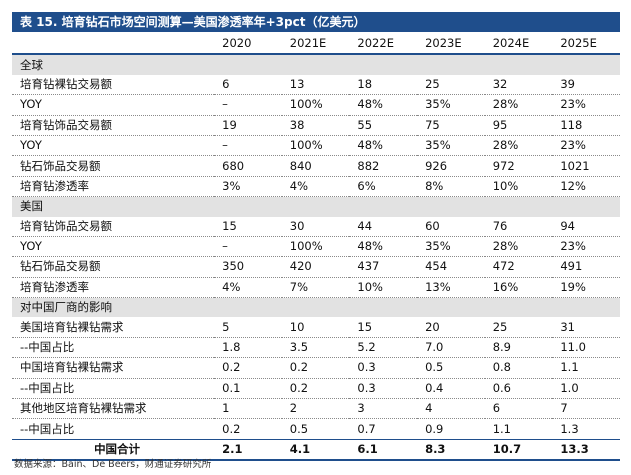 This screenshot has width=631, height=475. I want to click on value-cell: 8.3, so click(451, 450).